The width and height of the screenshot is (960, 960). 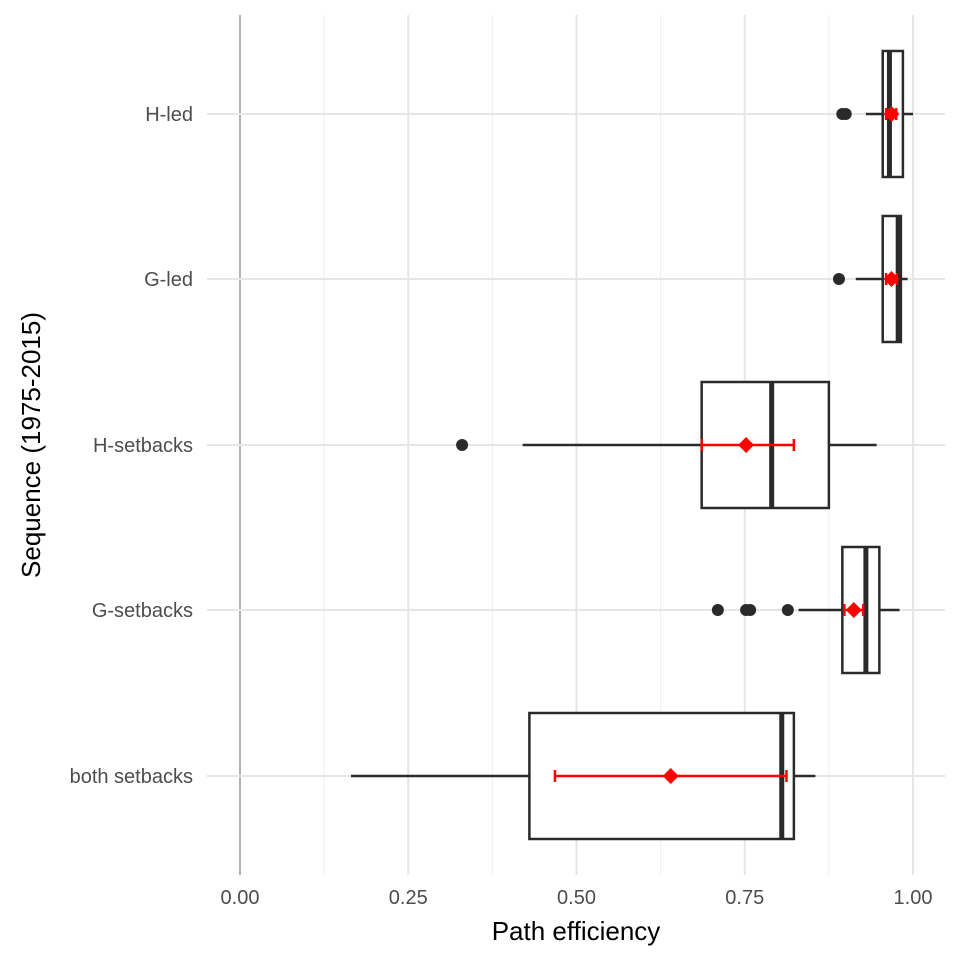 I want to click on y-tick-label: H-setbacks, so click(x=143, y=446).